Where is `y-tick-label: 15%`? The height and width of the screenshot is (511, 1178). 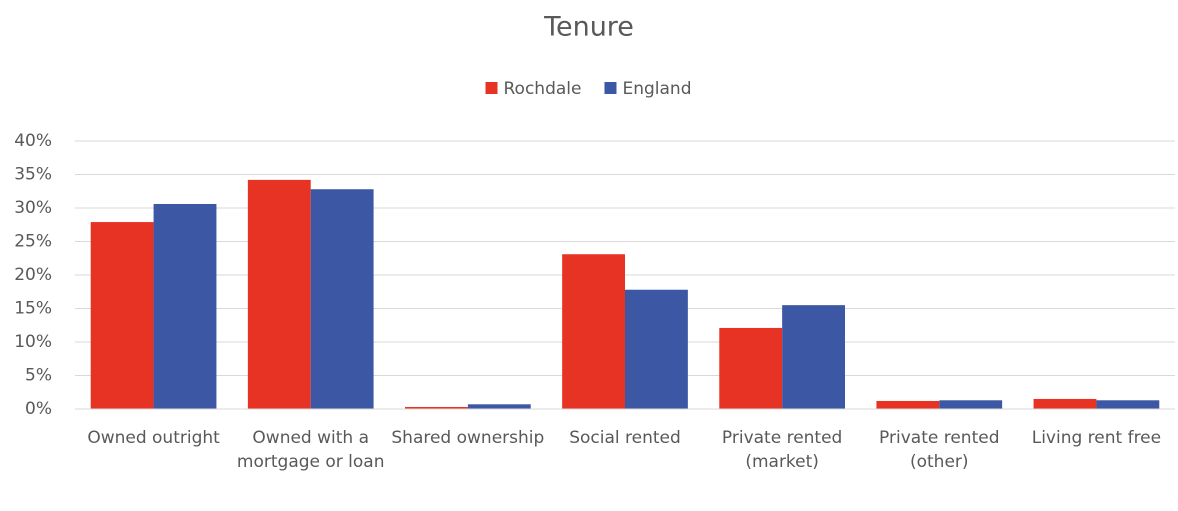 y-tick-label: 15% is located at coordinates (33, 309).